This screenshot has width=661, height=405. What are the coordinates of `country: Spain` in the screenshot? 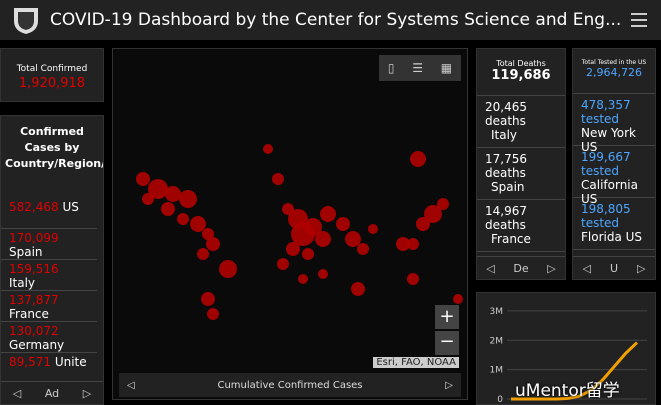 It's located at (26, 252).